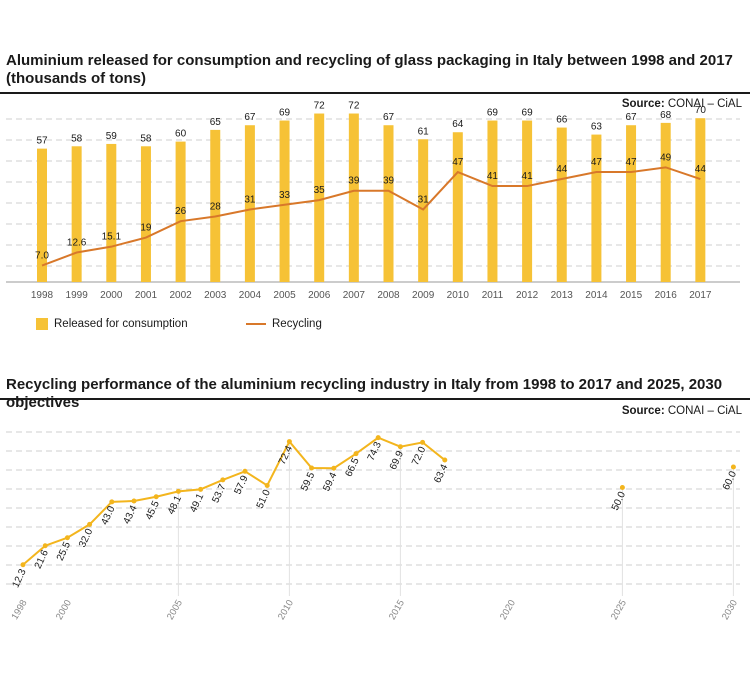 The height and width of the screenshot is (683, 750). I want to click on performance-value-label: 63.4, so click(441, 473).